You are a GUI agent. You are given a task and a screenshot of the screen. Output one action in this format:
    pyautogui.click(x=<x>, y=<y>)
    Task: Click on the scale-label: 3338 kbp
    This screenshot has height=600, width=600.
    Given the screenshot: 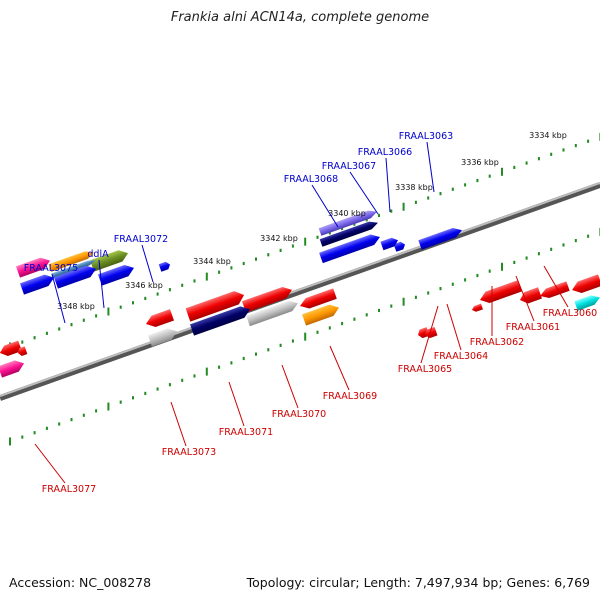 What is the action you would take?
    pyautogui.click(x=414, y=187)
    